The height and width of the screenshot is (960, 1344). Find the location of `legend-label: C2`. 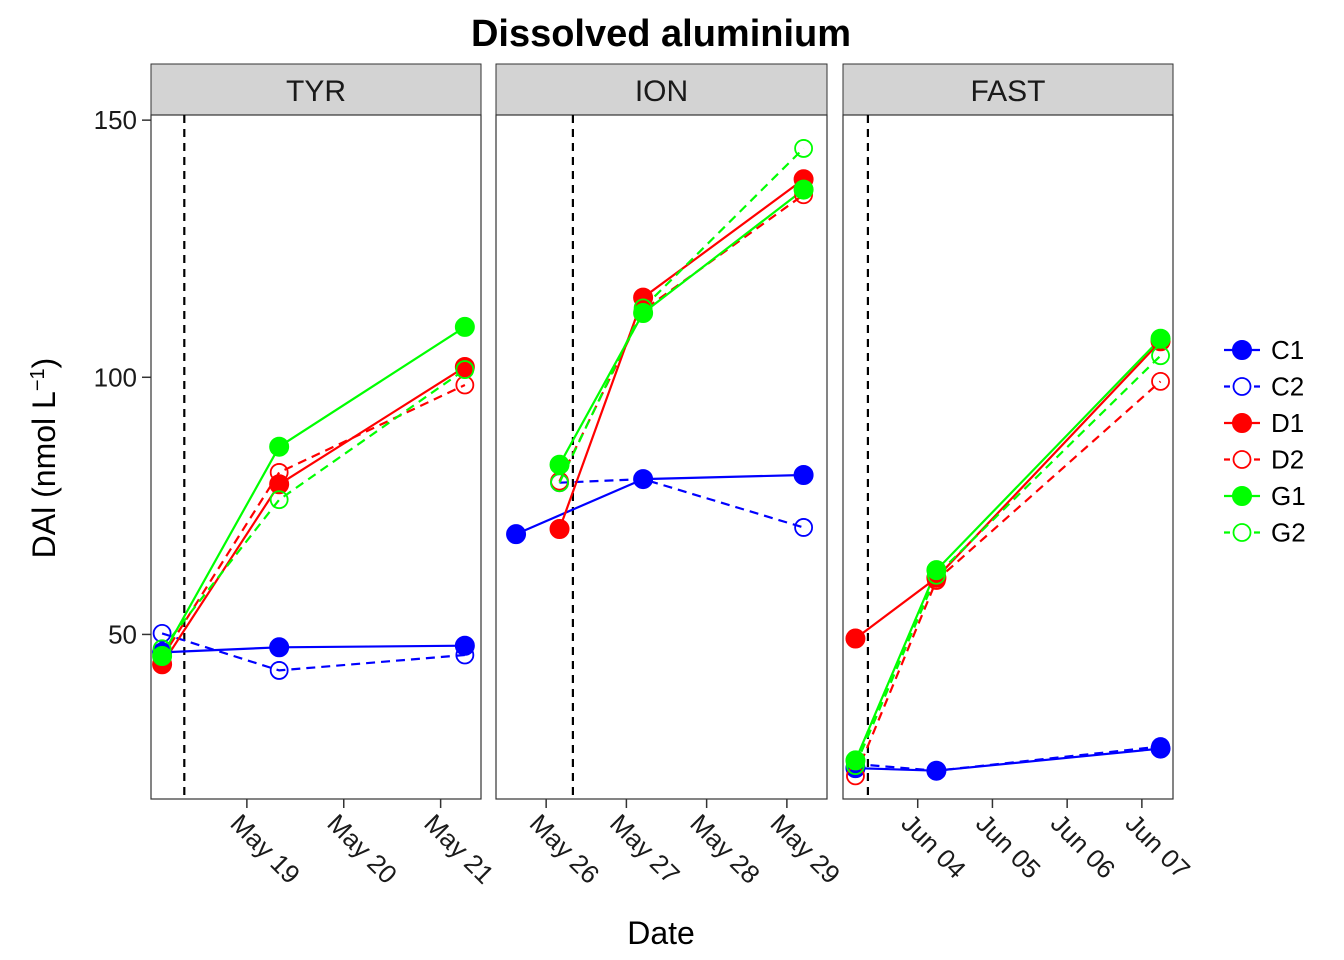

legend-label: C2 is located at coordinates (1287, 387).